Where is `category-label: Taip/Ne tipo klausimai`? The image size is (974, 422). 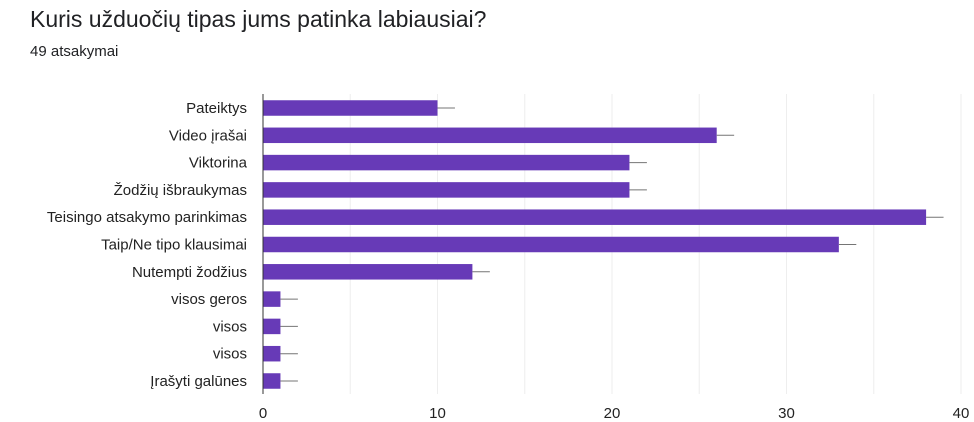
category-label: Taip/Ne tipo klausimai is located at coordinates (174, 245).